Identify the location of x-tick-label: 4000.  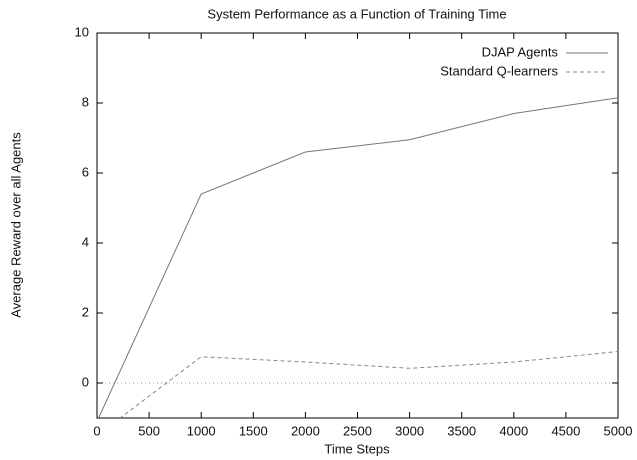
(513, 430).